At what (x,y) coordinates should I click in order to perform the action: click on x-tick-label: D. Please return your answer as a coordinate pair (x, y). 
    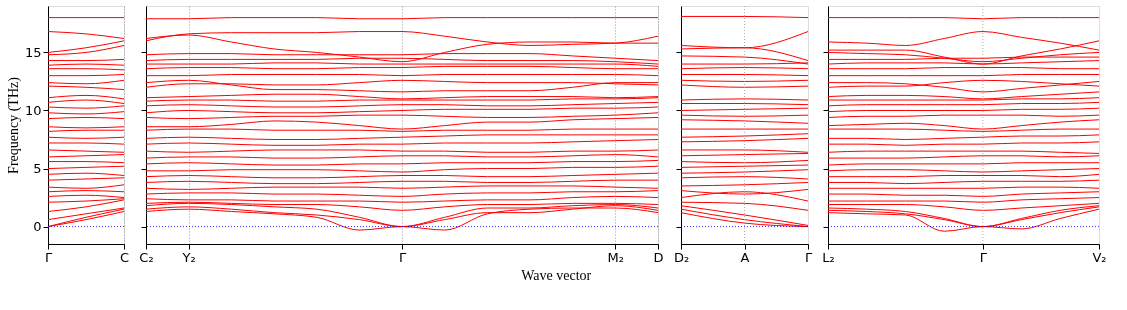
    Looking at the image, I should click on (658, 257).